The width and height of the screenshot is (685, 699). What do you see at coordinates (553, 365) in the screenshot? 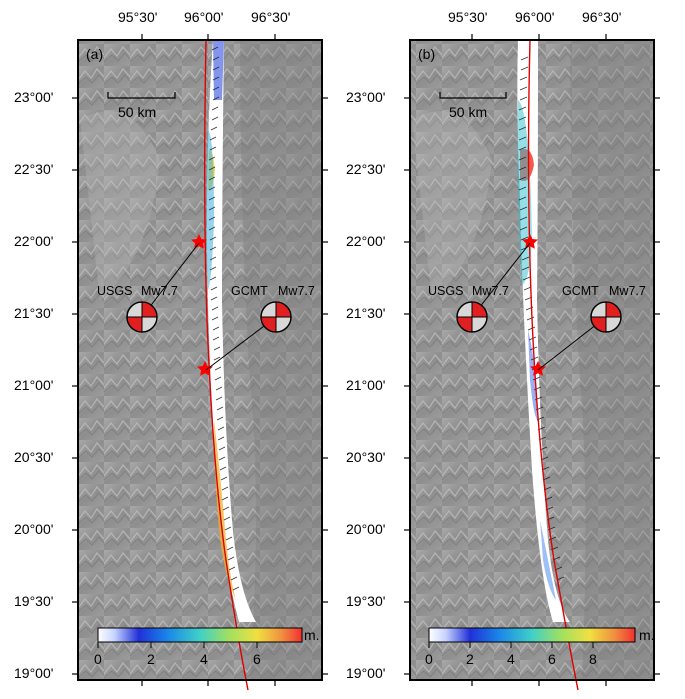
I see `panel-b-fault-trace` at bounding box center [553, 365].